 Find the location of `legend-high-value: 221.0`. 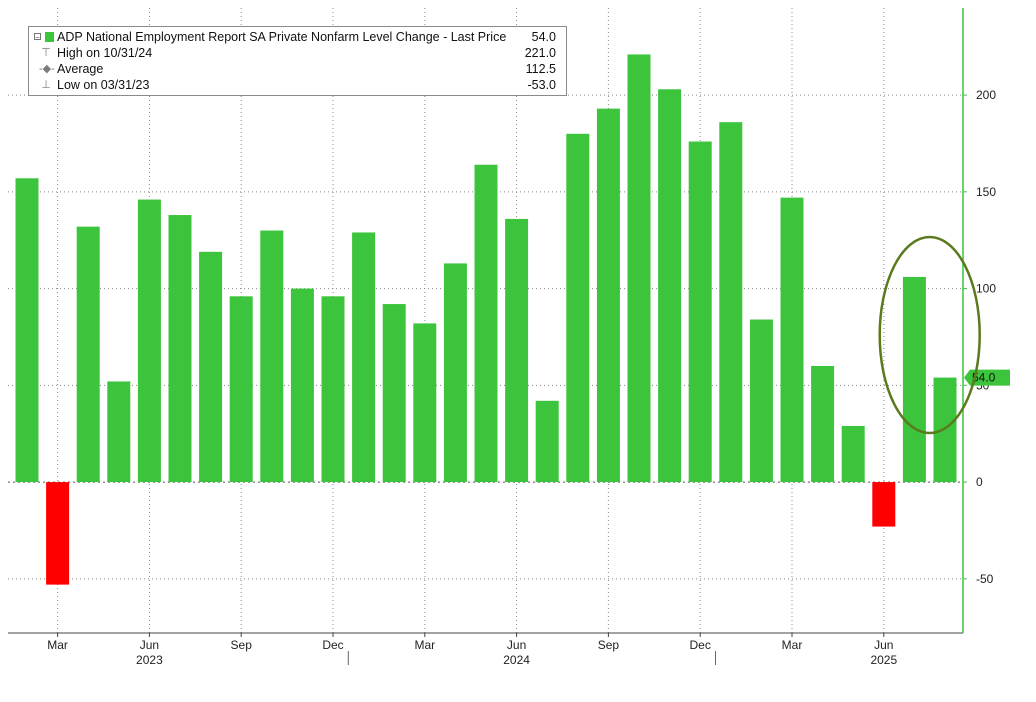

legend-high-value: 221.0 is located at coordinates (540, 53).